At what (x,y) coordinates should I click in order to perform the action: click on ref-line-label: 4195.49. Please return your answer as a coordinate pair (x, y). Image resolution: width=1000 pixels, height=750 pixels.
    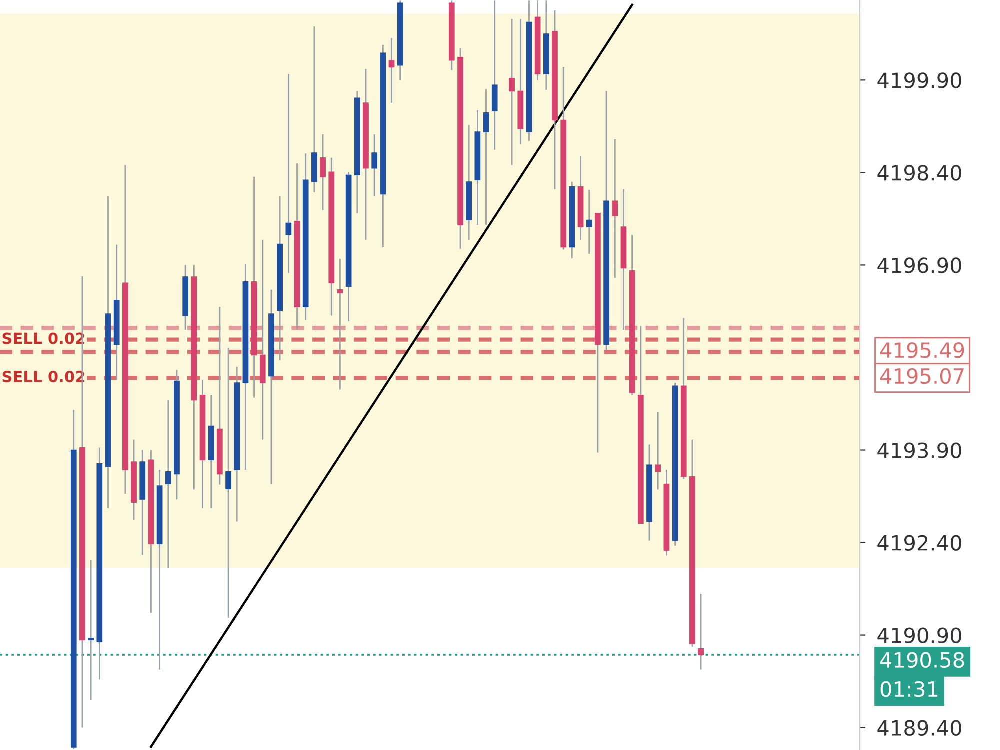
    Looking at the image, I should click on (922, 350).